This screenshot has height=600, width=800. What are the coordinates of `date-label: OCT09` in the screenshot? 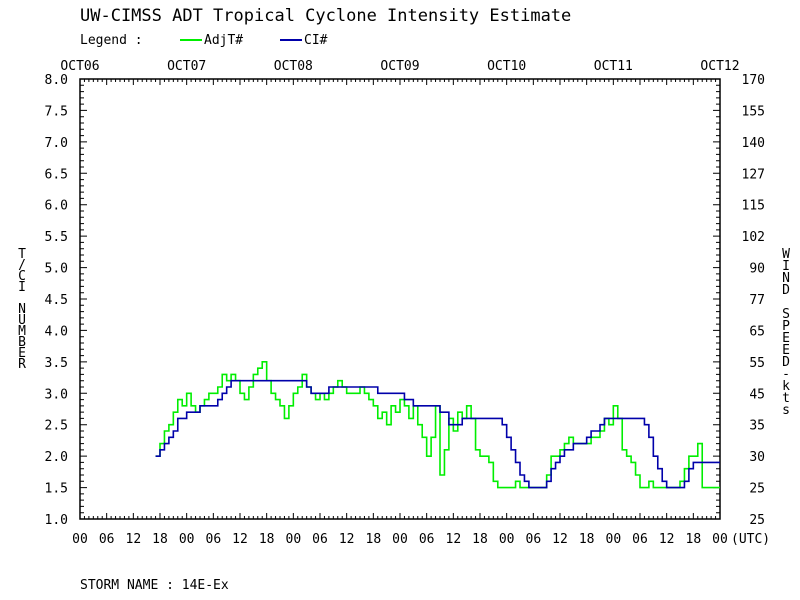 It's located at (399, 66).